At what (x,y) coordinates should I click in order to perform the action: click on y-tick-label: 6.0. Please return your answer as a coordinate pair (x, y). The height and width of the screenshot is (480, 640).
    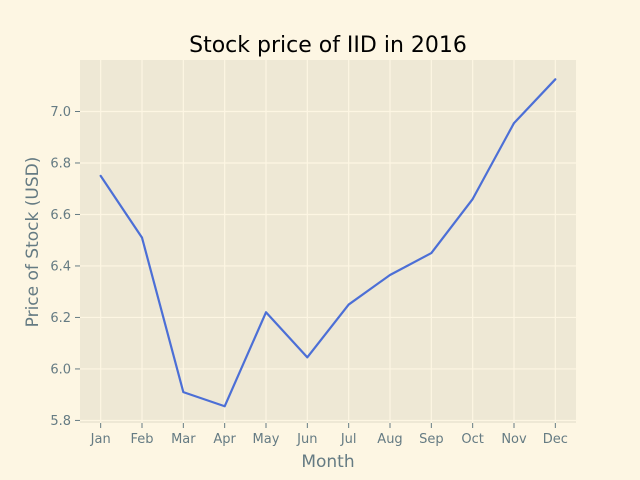
    Looking at the image, I should click on (60, 369).